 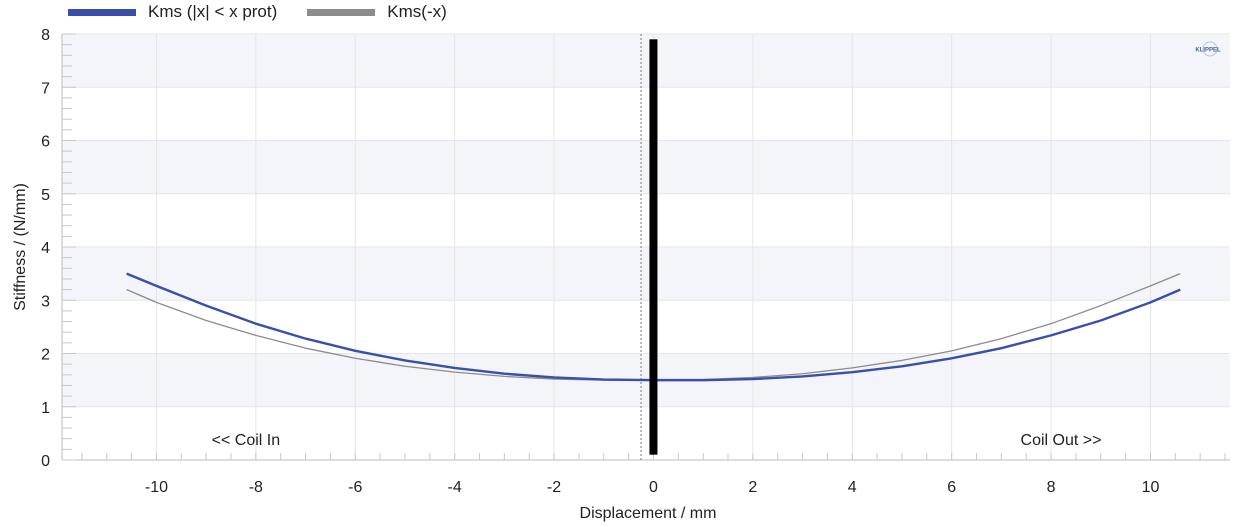 I want to click on y-tick-label: 5, so click(x=45, y=195).